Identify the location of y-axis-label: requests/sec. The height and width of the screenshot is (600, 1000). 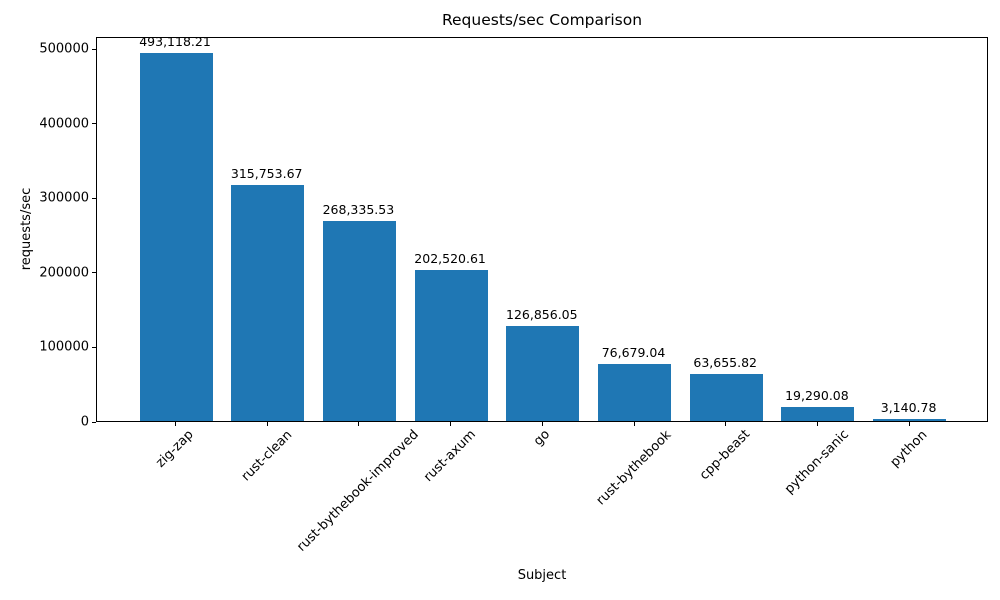
(26, 229).